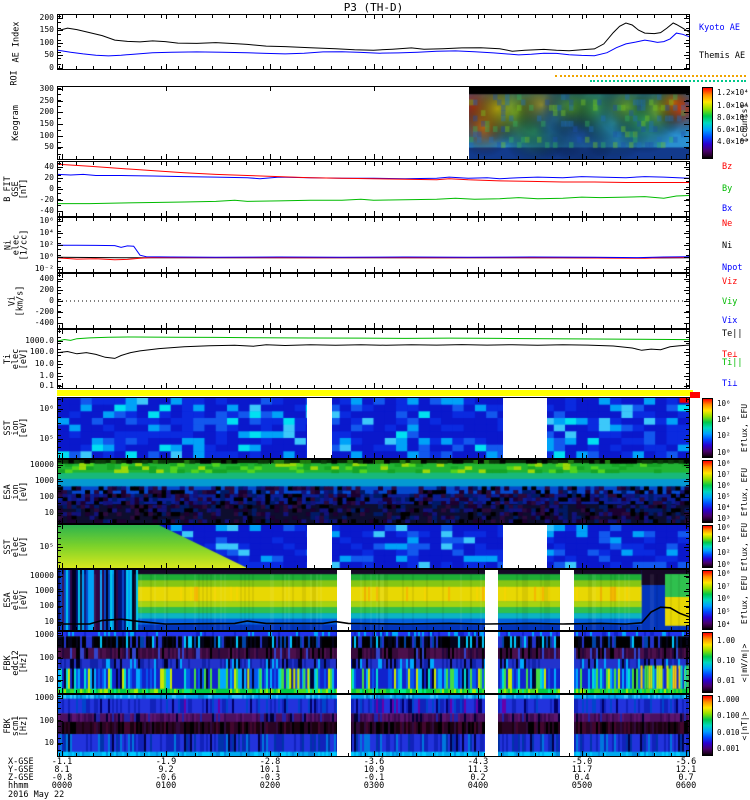 The height and width of the screenshot is (800, 750). What do you see at coordinates (166, 762) in the screenshot?
I see `axis-value-label: -1.9` at bounding box center [166, 762].